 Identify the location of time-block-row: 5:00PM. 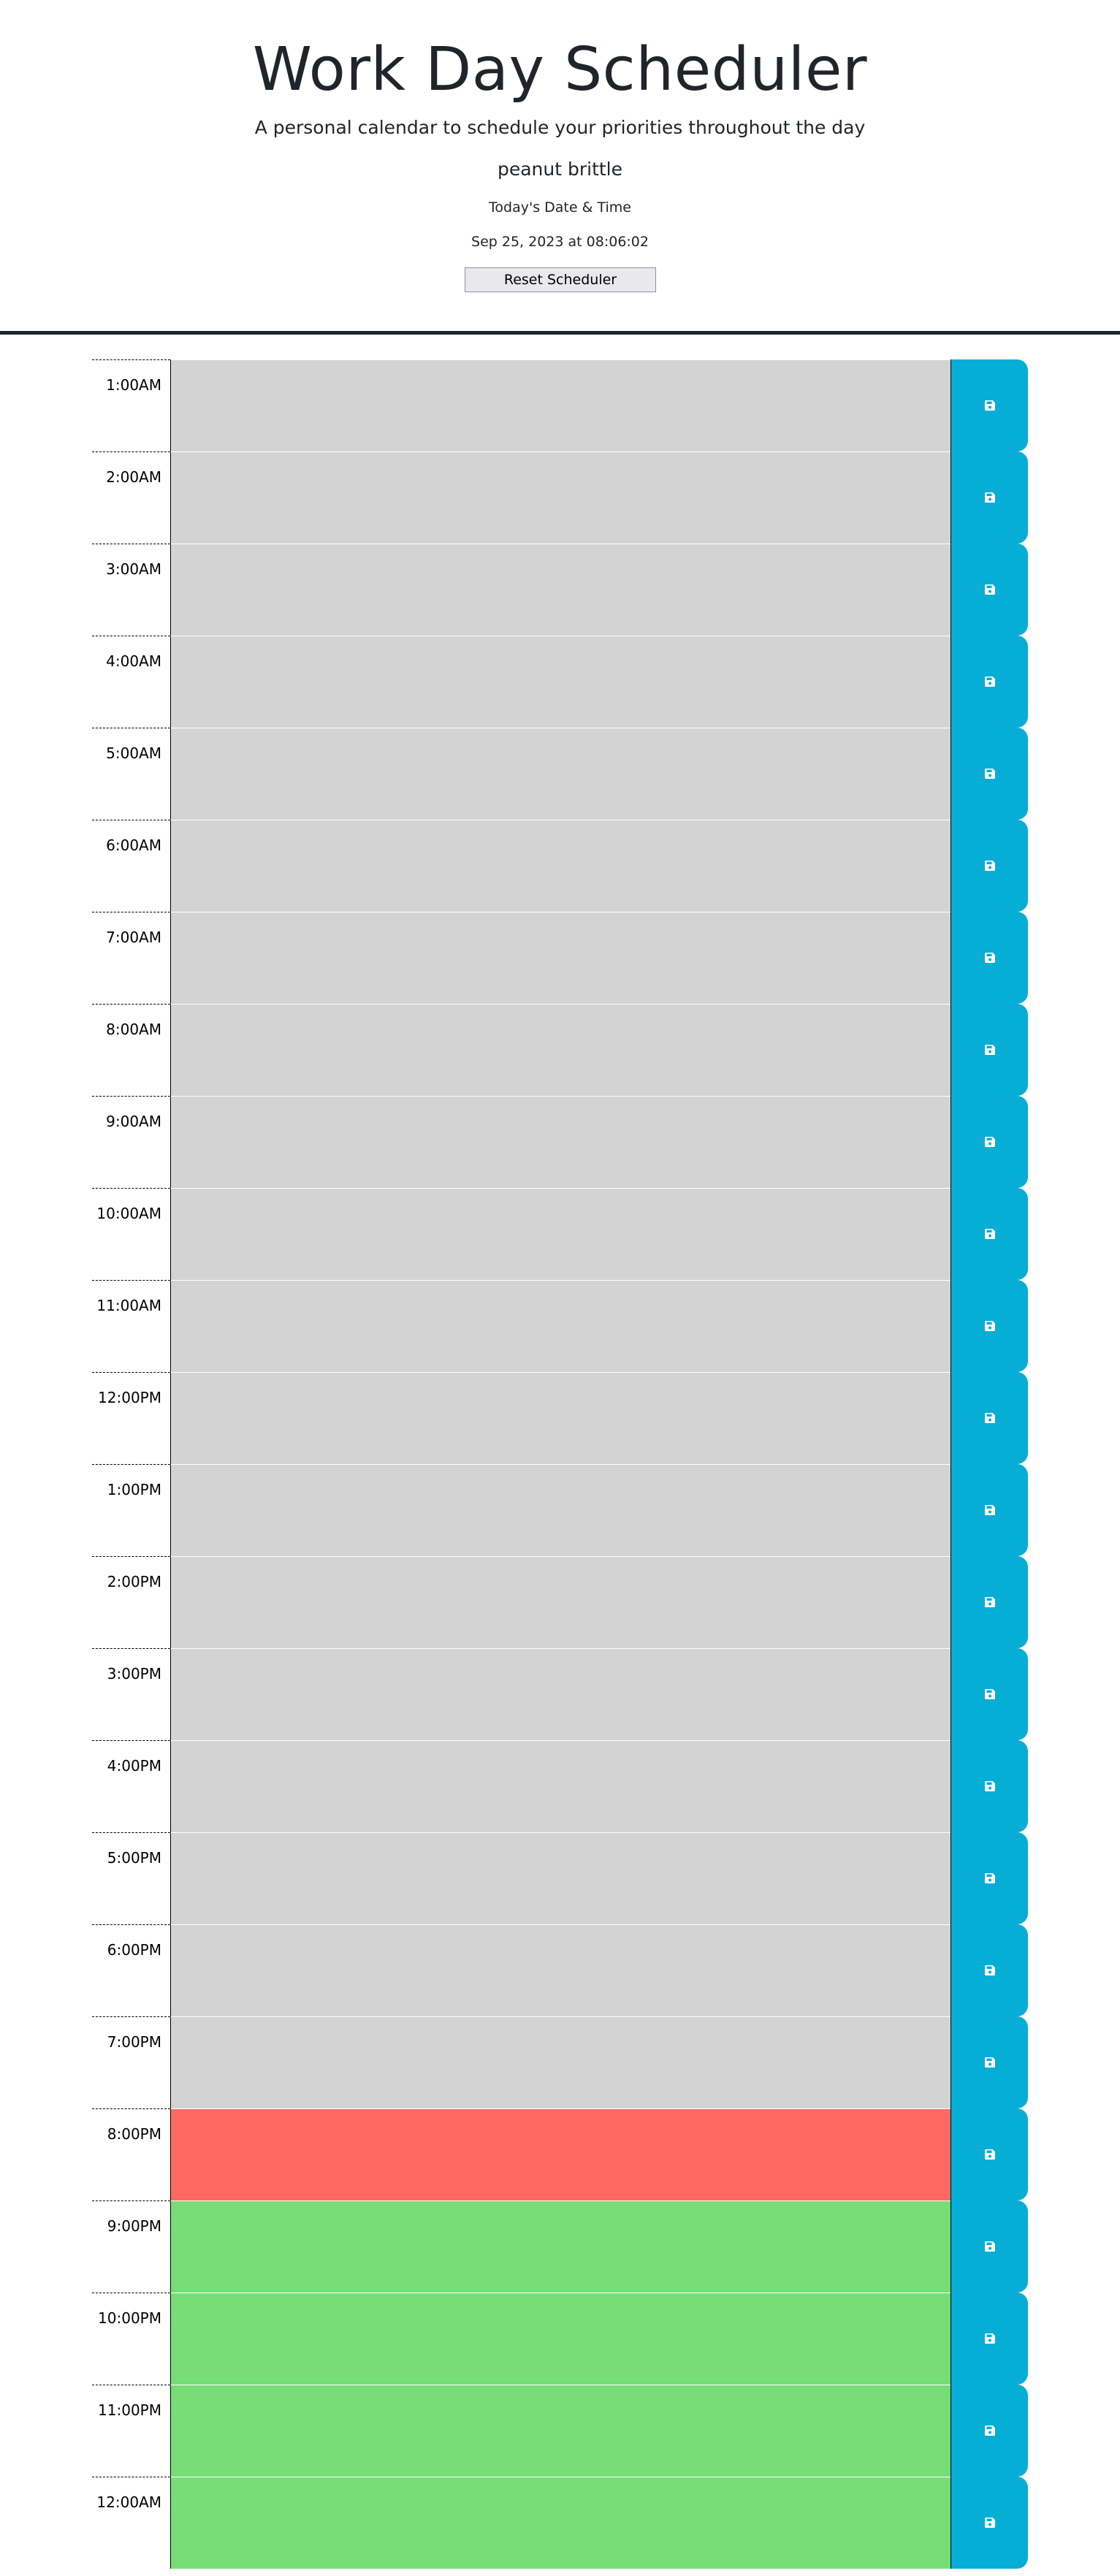
(560, 1878).